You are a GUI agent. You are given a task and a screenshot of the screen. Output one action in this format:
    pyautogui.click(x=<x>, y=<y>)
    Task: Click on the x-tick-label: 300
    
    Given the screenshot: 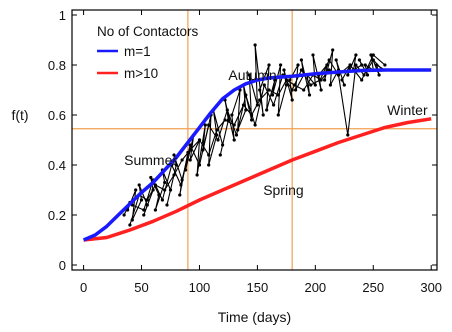 What is the action you would take?
    pyautogui.click(x=431, y=287)
    